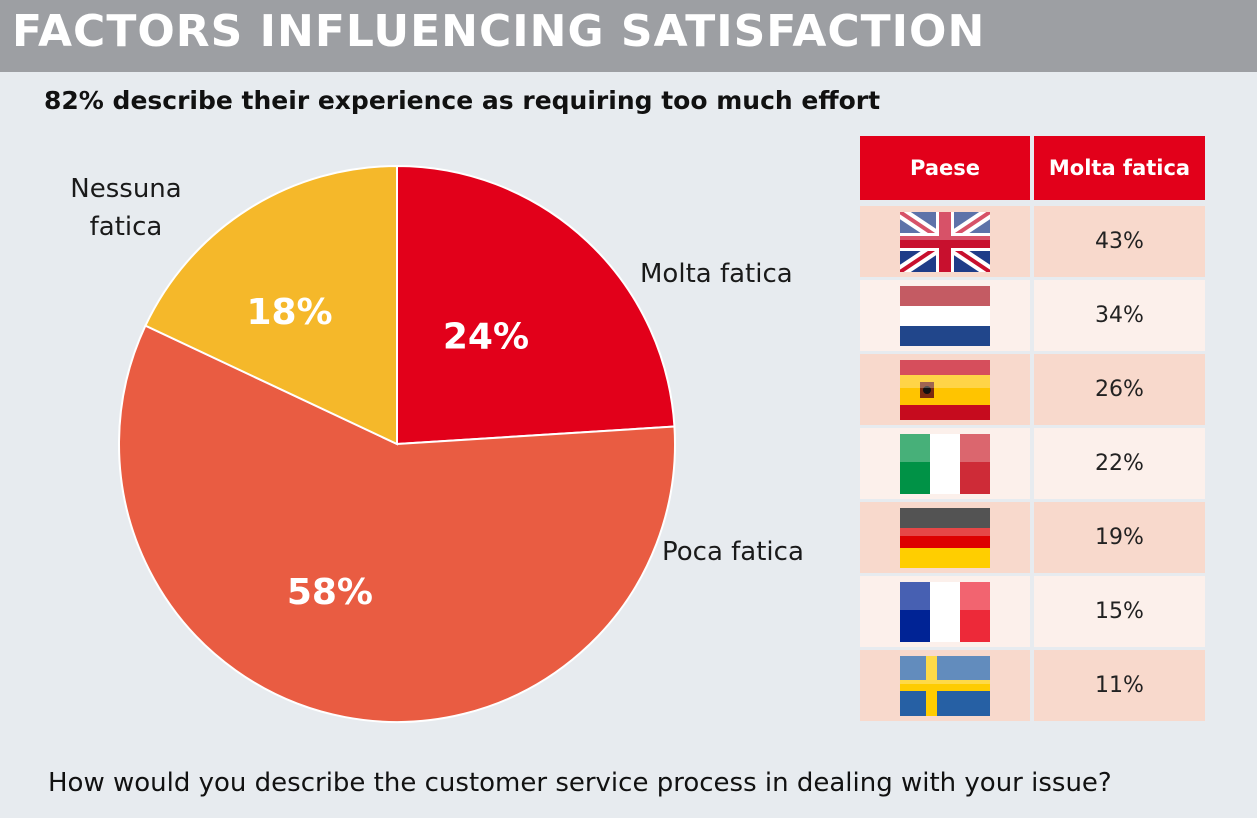 The width and height of the screenshot is (1257, 818). I want to click on value-cell: 19%, so click(1119, 537).